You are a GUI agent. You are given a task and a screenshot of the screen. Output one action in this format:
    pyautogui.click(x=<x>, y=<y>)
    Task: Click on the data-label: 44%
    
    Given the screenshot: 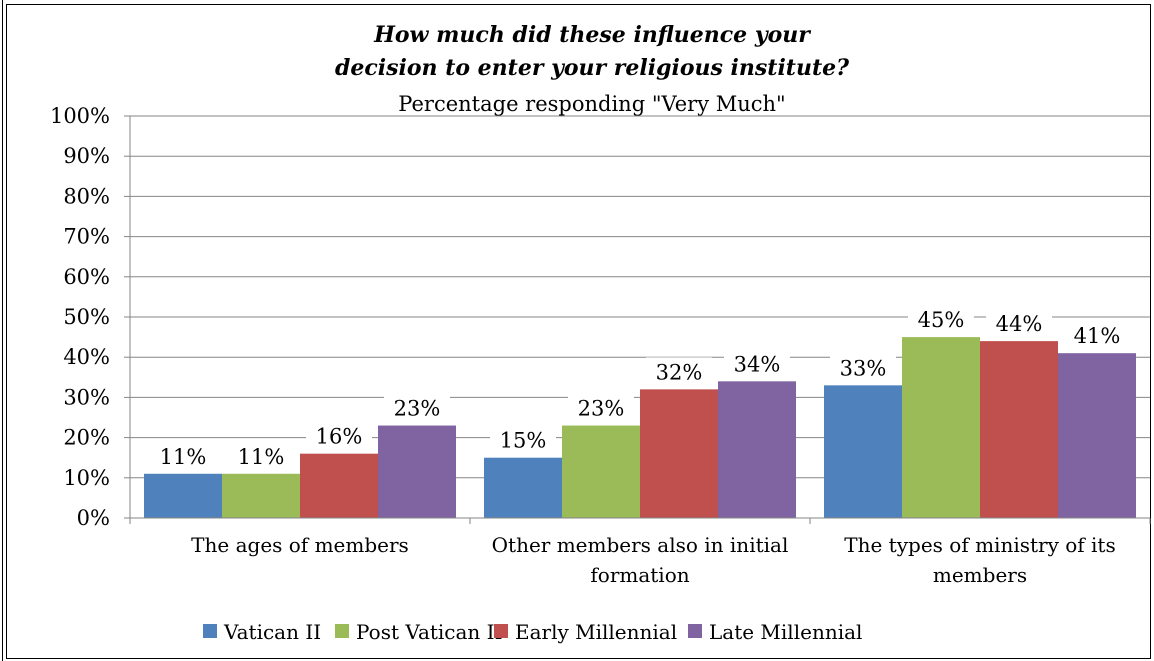 What is the action you would take?
    pyautogui.click(x=1019, y=324)
    